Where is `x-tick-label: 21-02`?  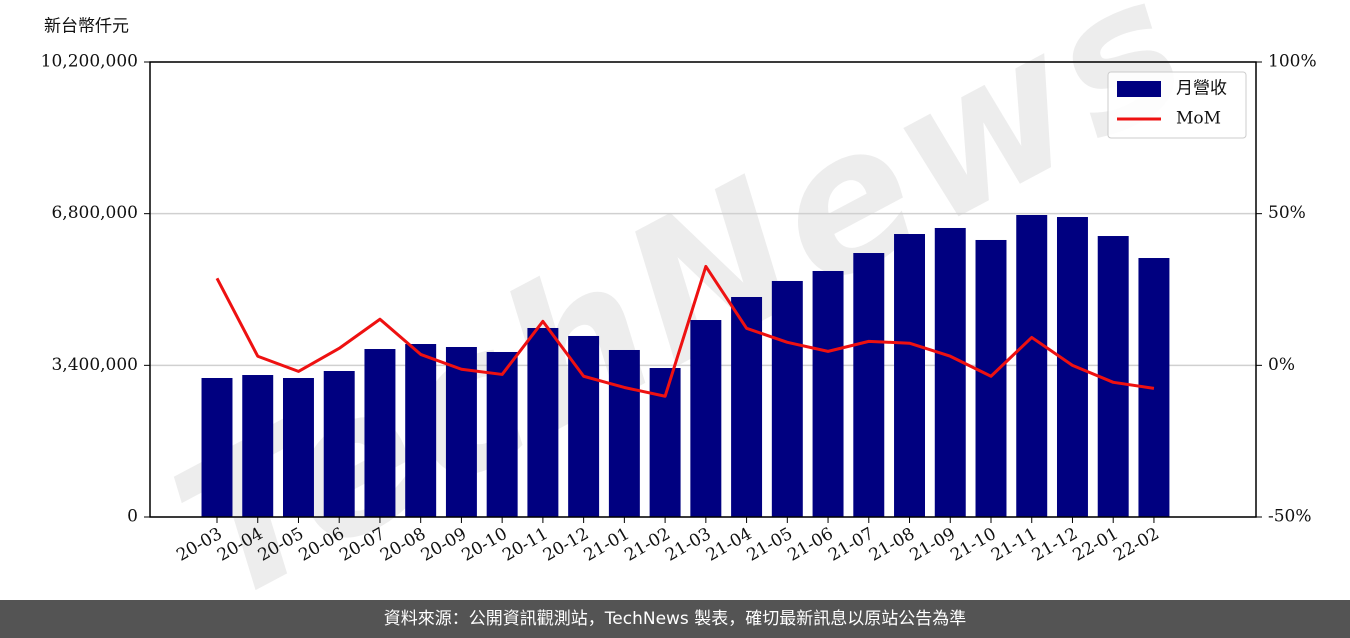
x-tick-label: 21-02 is located at coordinates (647, 545).